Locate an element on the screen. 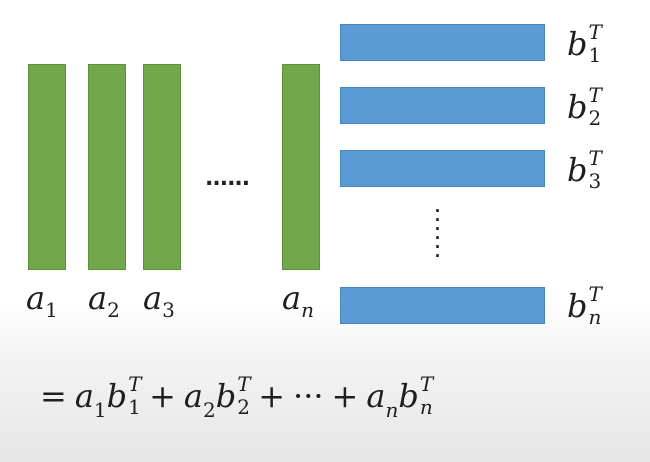  label-a1: a1 is located at coordinates (42, 300).